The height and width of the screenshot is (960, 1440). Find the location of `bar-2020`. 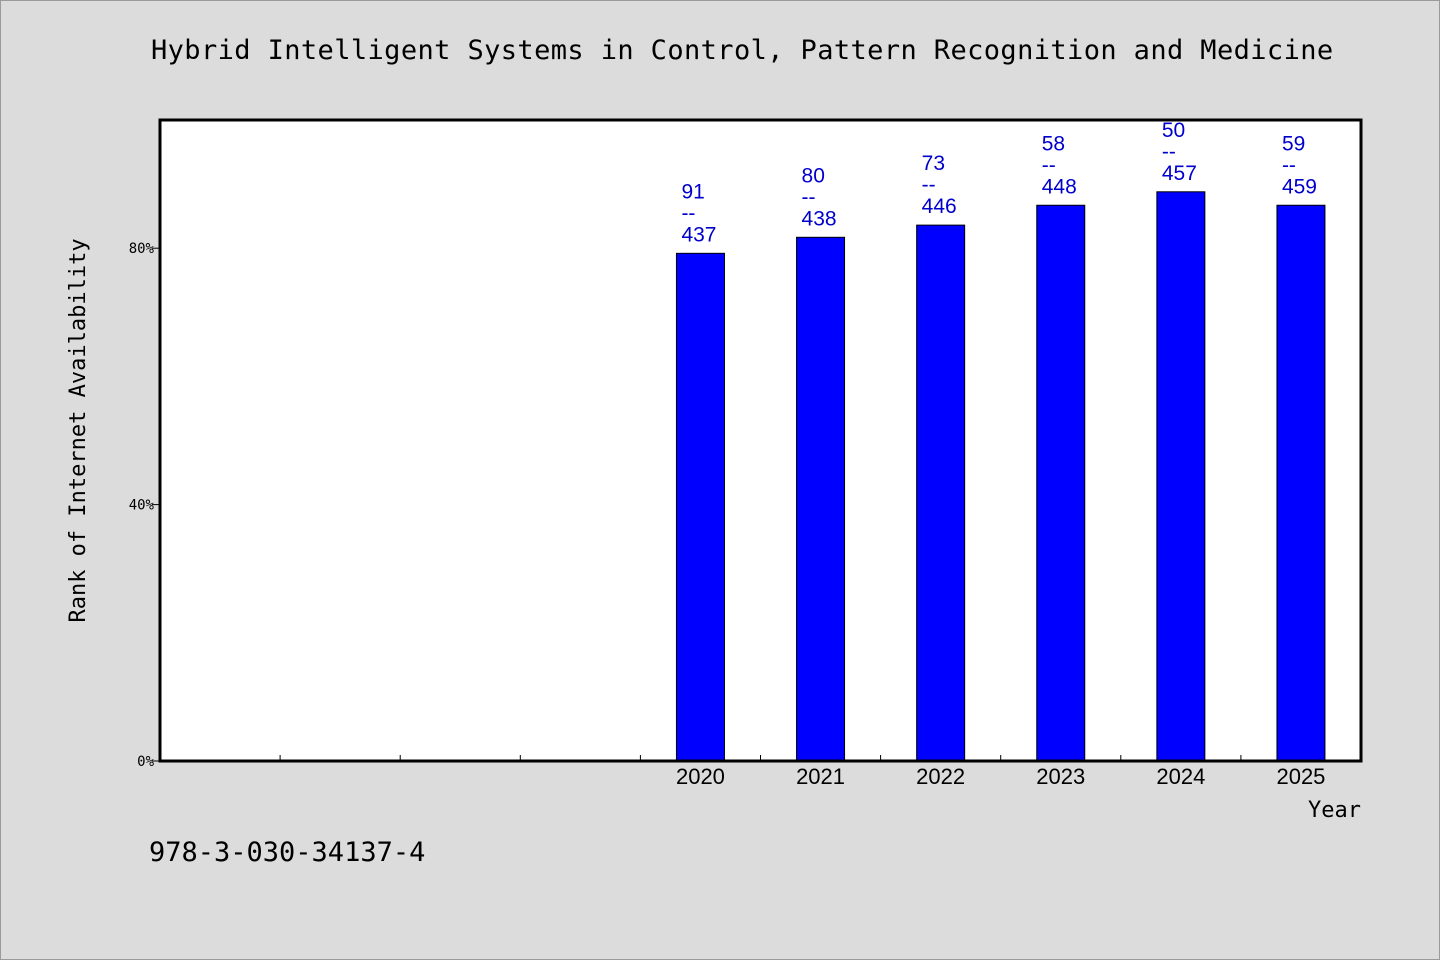

bar-2020 is located at coordinates (700, 507).